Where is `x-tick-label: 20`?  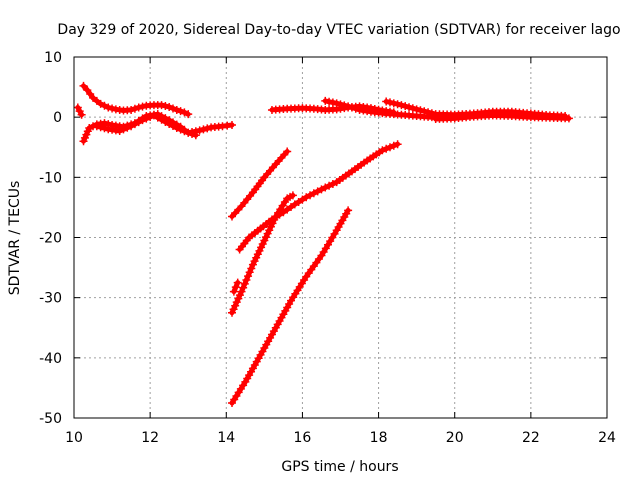
x-tick-label: 20 is located at coordinates (455, 438).